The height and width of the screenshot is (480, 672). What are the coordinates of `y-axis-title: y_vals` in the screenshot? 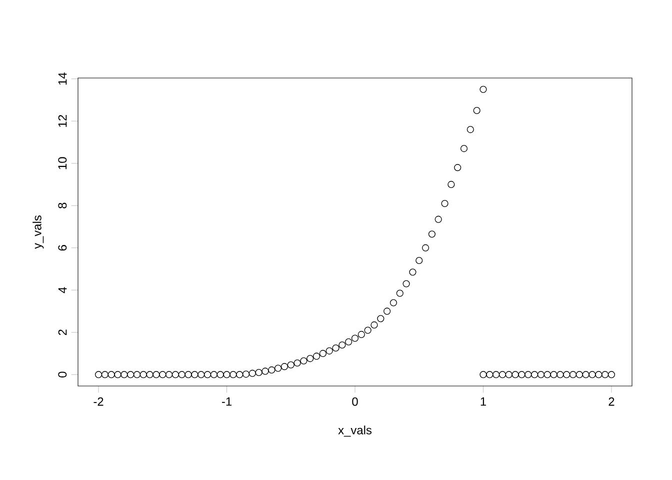 It's located at (38, 232).